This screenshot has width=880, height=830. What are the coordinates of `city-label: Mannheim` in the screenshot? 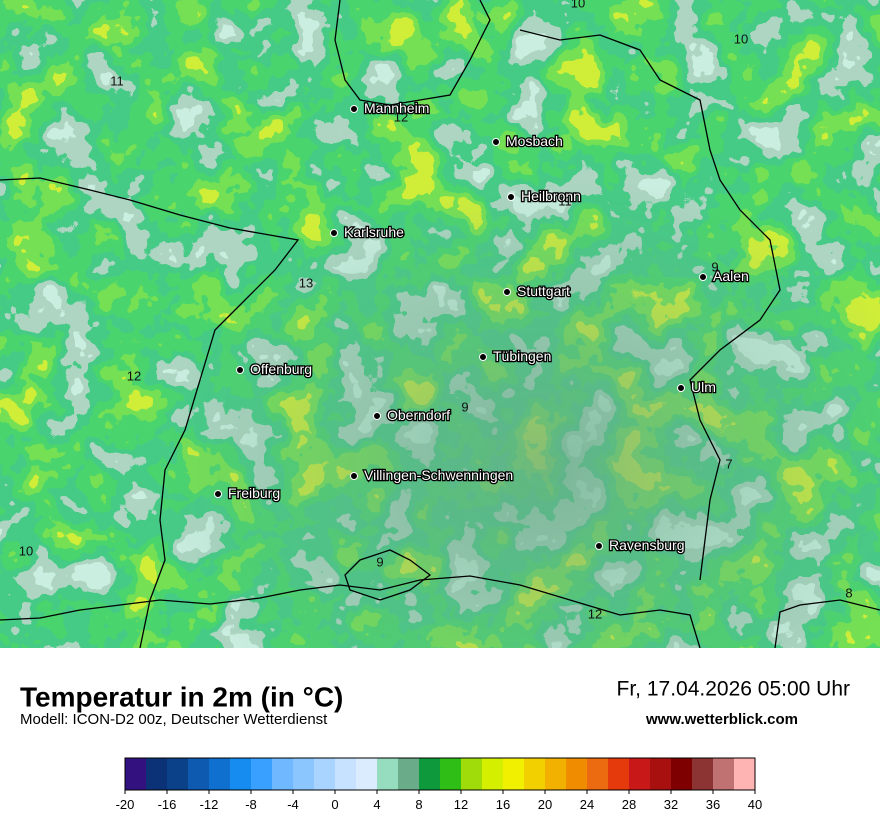 It's located at (396, 108).